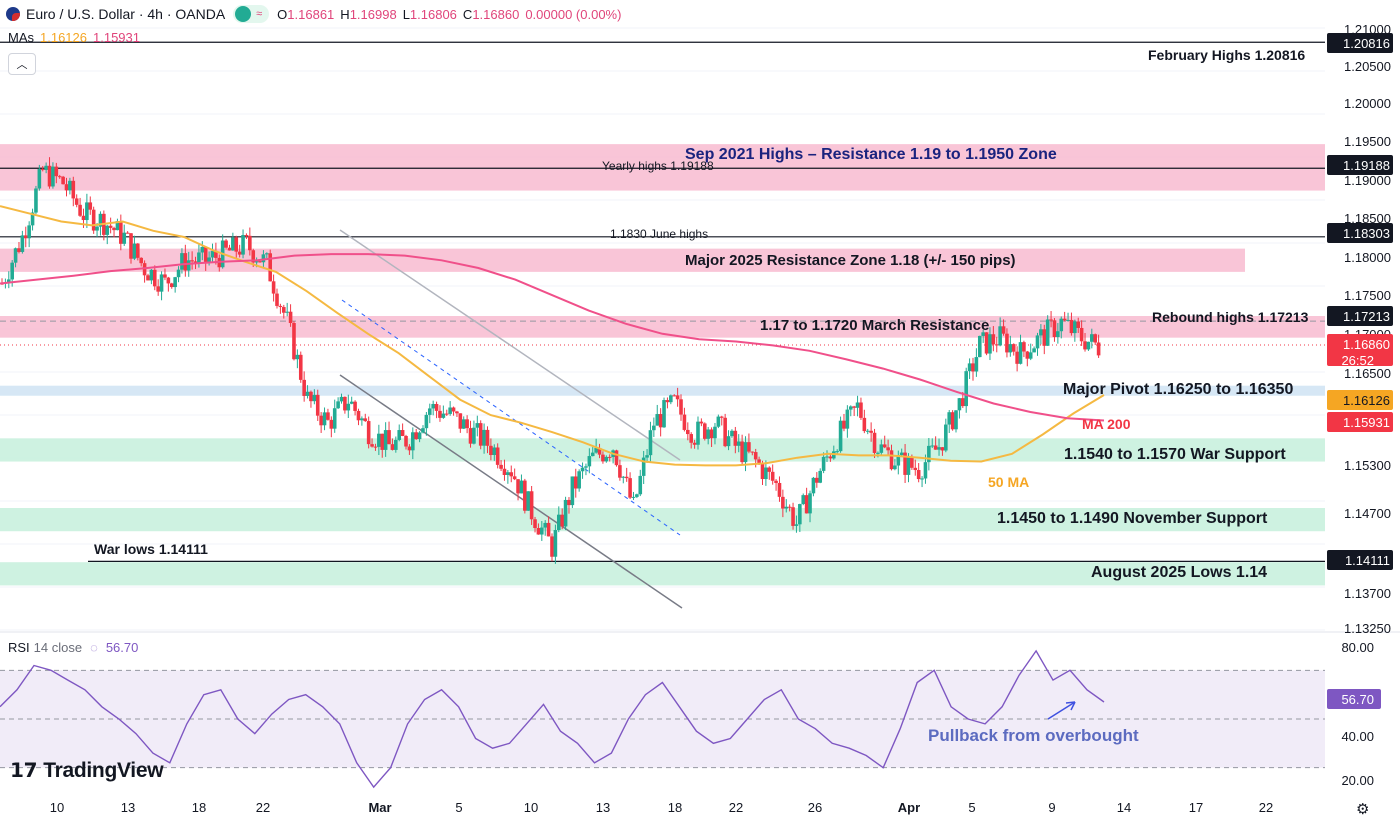 The image size is (1400, 822). What do you see at coordinates (21, 37) in the screenshot?
I see `ma-legend-label: MAs` at bounding box center [21, 37].